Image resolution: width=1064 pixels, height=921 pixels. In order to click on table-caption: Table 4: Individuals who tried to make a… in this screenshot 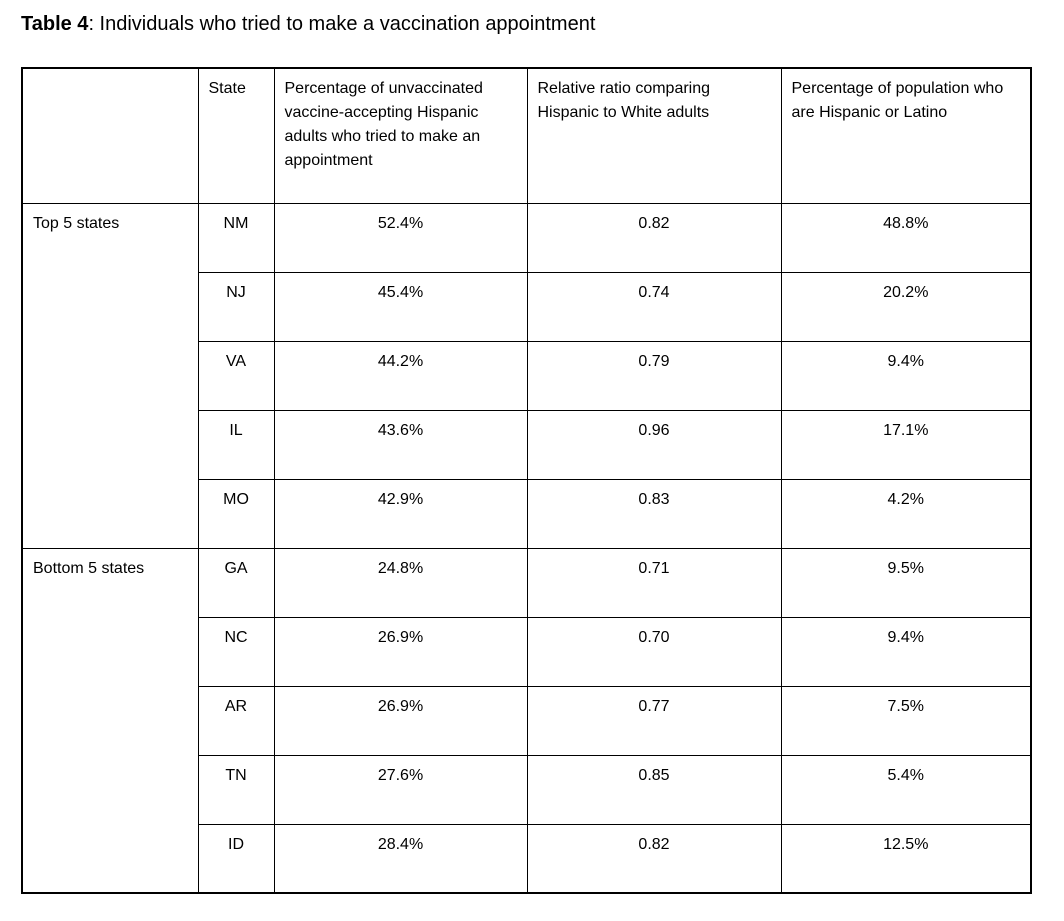, I will do `click(308, 24)`.